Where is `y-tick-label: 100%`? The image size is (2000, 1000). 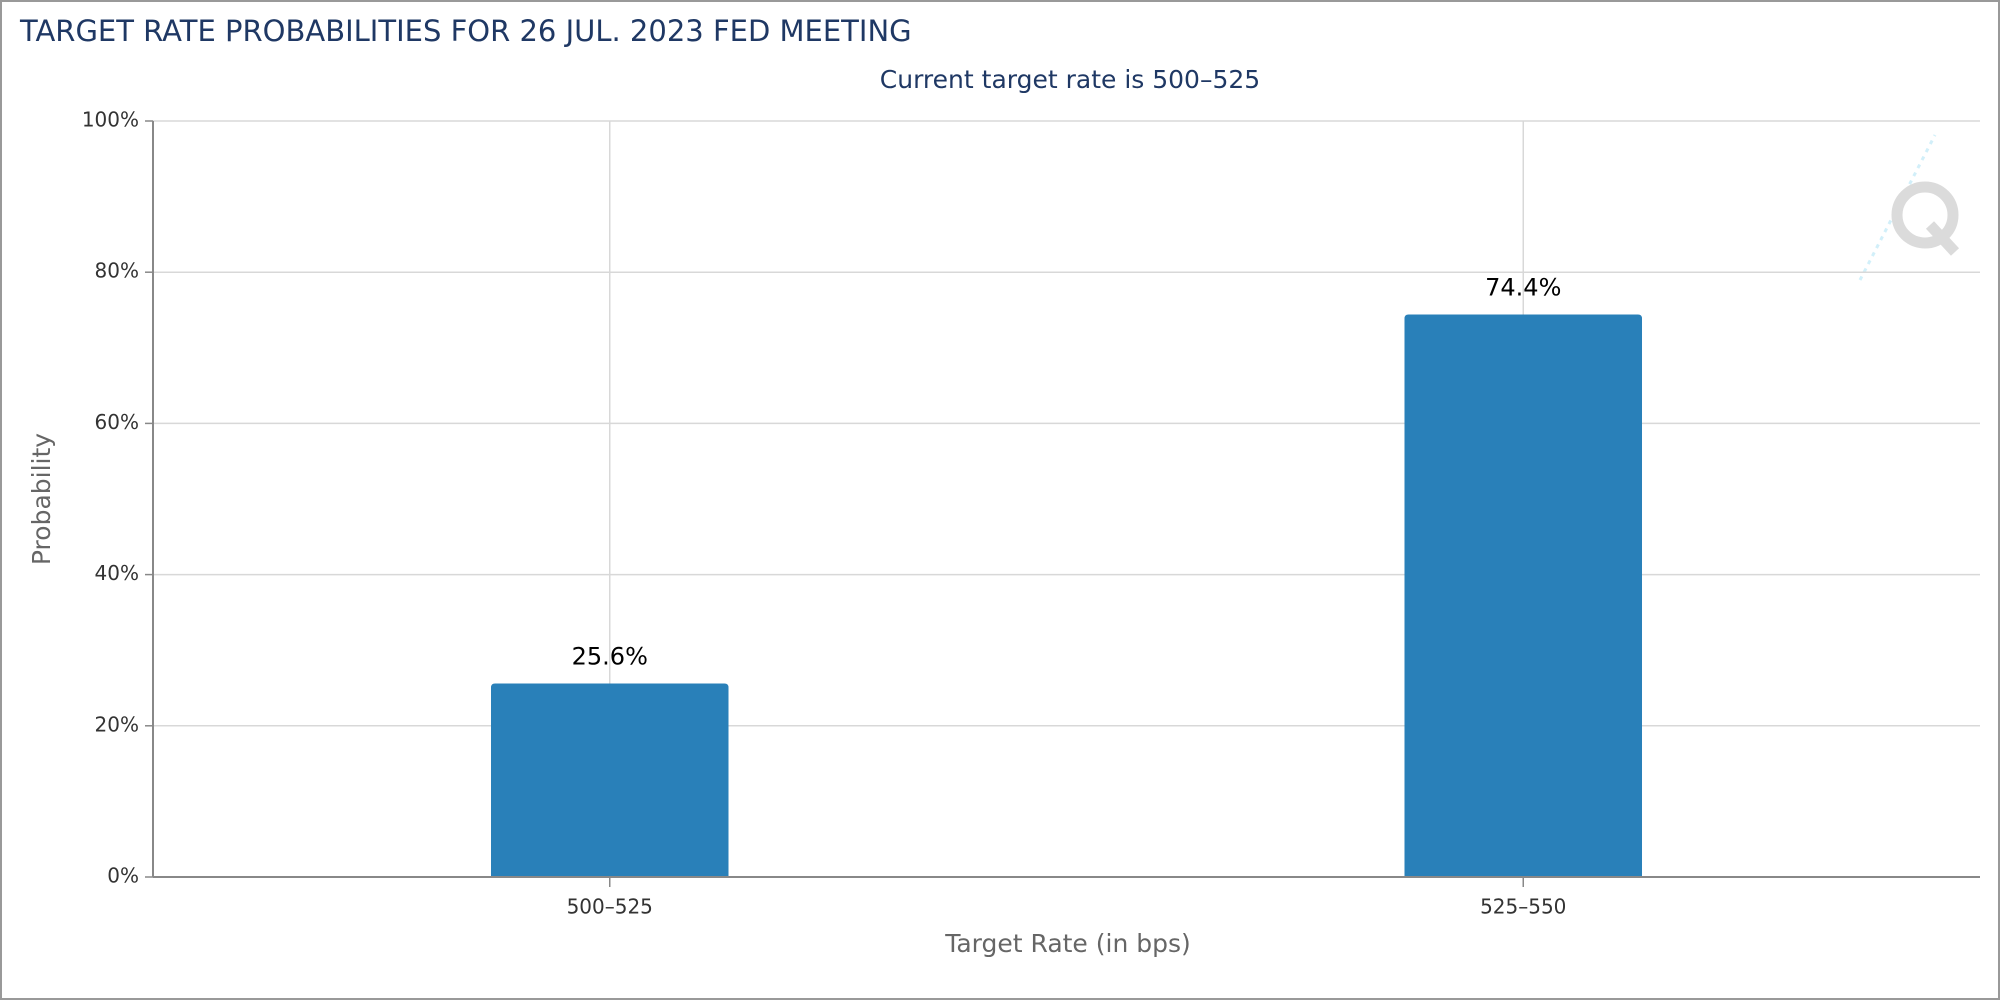
y-tick-label: 100% is located at coordinates (110, 120).